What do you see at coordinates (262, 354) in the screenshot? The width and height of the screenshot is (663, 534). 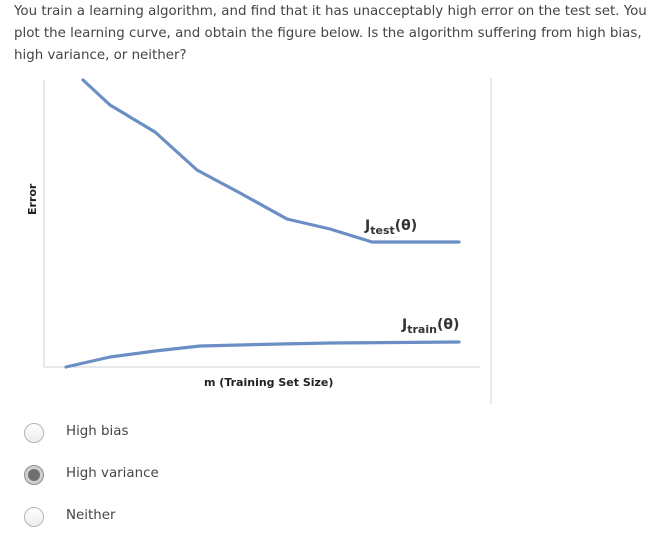 I see `series-line-train` at bounding box center [262, 354].